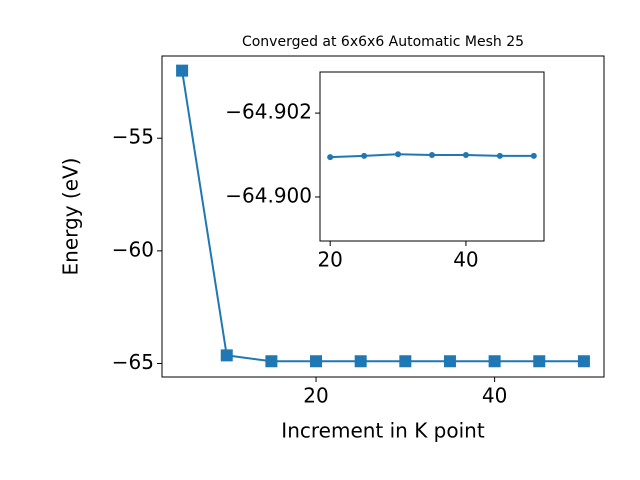  I want to click on y-tick-label: −65, so click(133, 362).